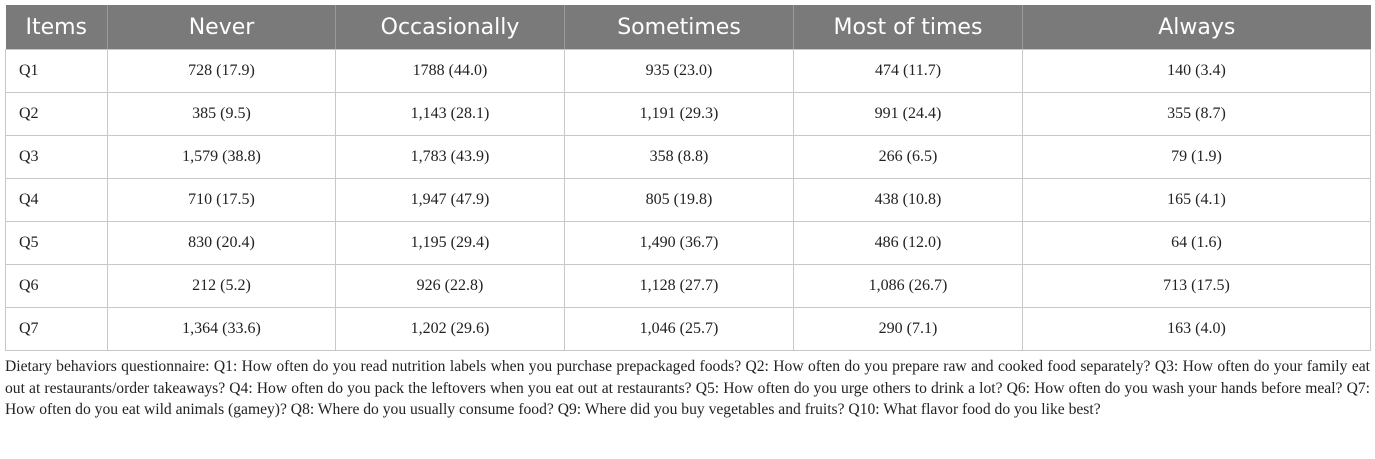 The height and width of the screenshot is (459, 1375). Describe the element at coordinates (450, 329) in the screenshot. I see `cell-occasionally: 1,202 (29.6)` at that location.